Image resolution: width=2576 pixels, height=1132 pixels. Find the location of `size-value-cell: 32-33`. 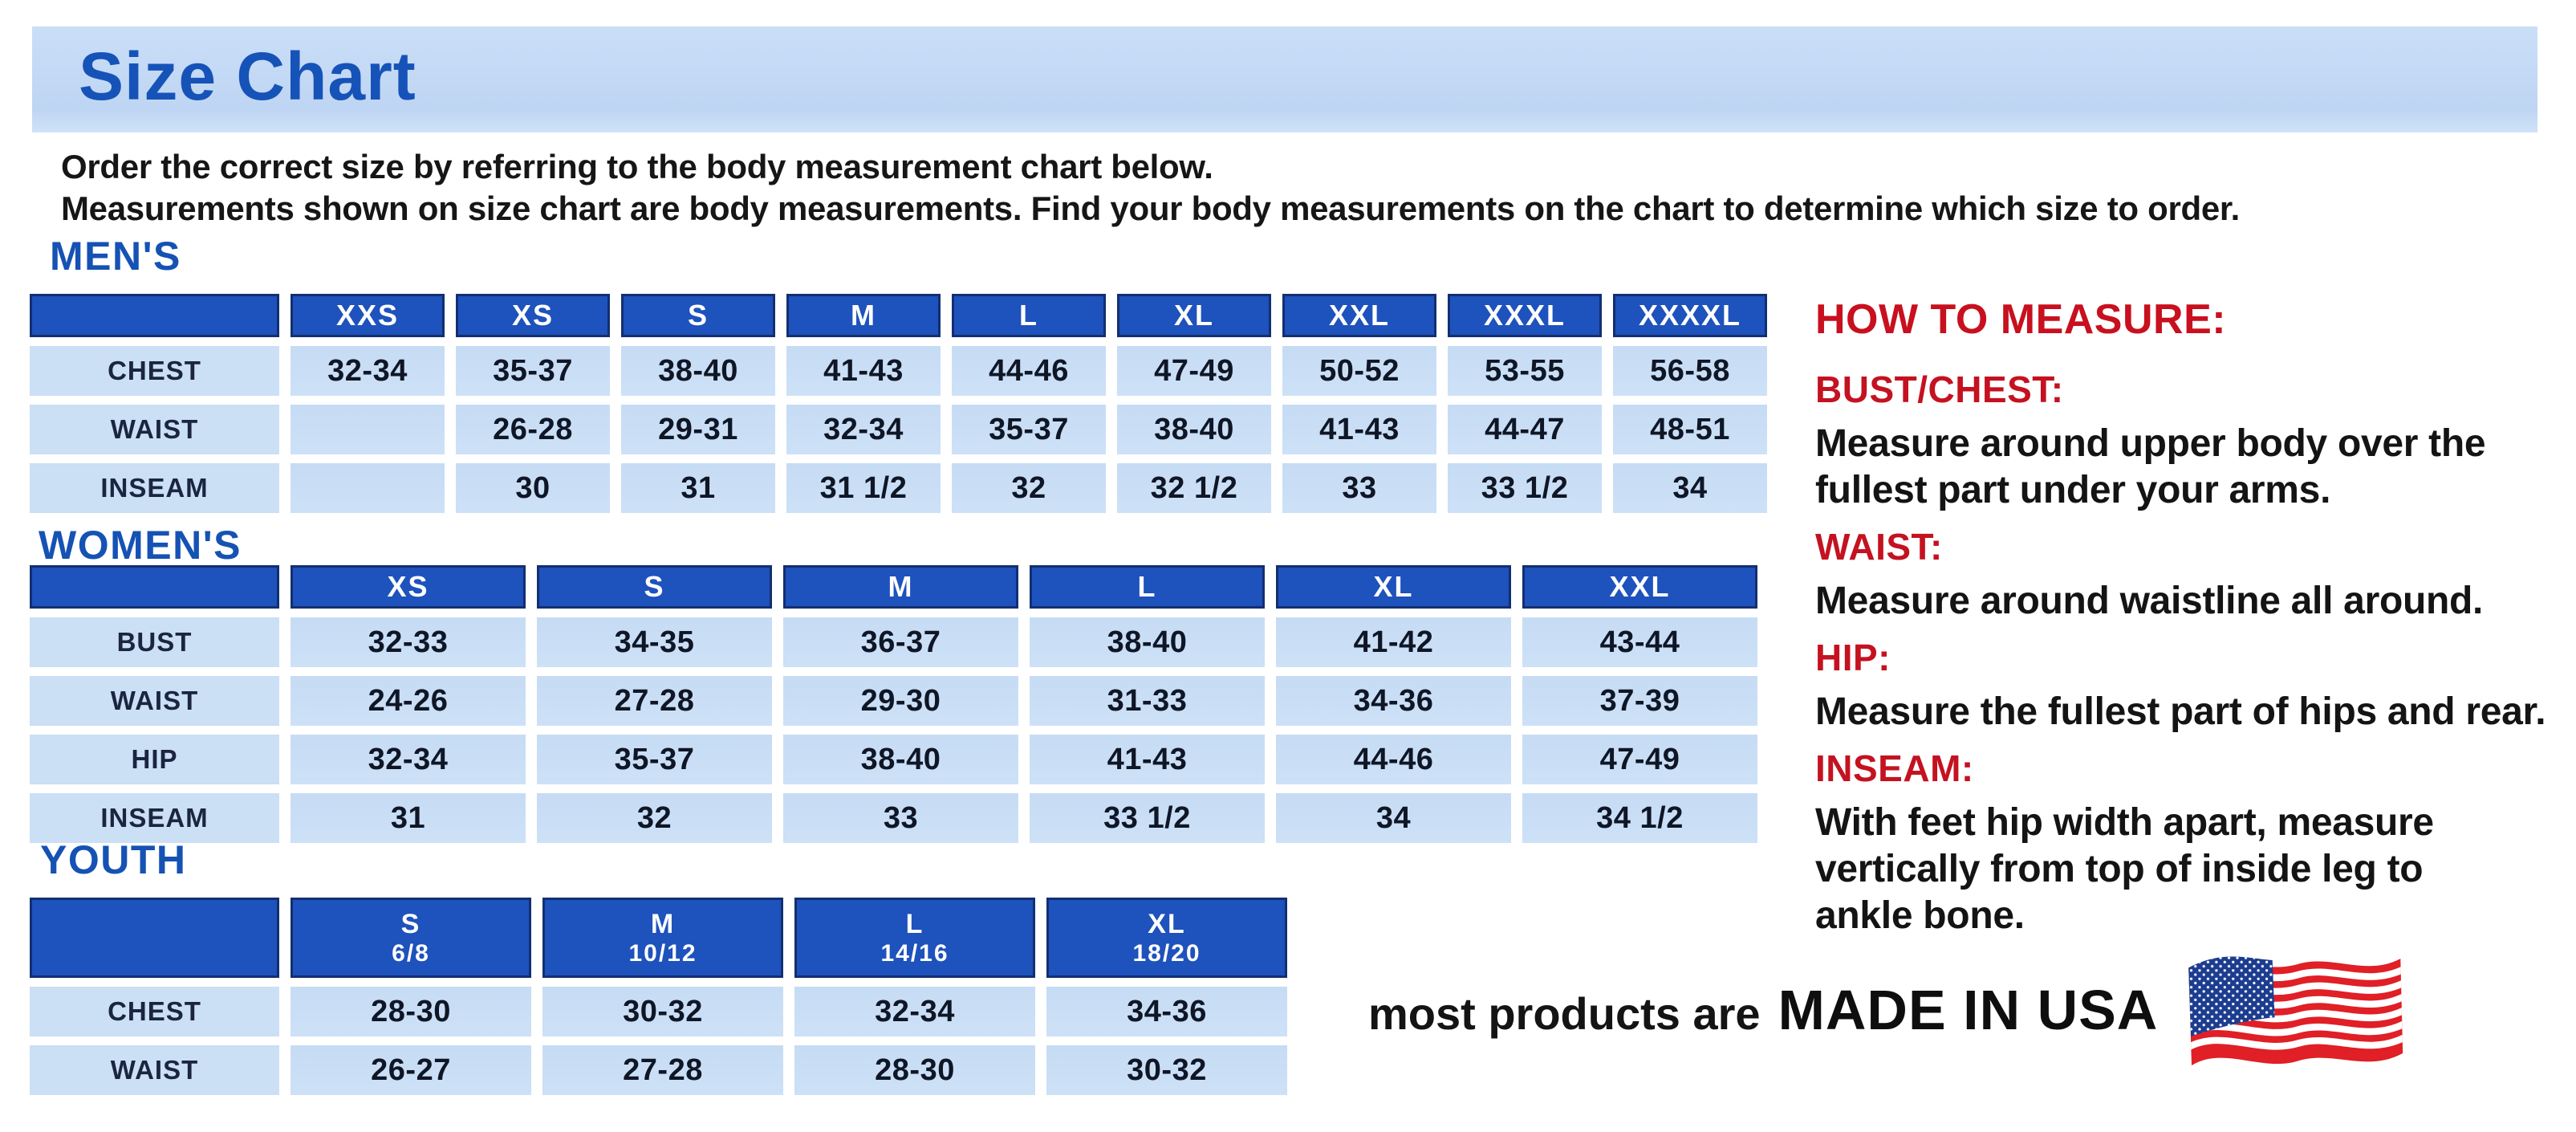

size-value-cell: 32-33 is located at coordinates (409, 642).